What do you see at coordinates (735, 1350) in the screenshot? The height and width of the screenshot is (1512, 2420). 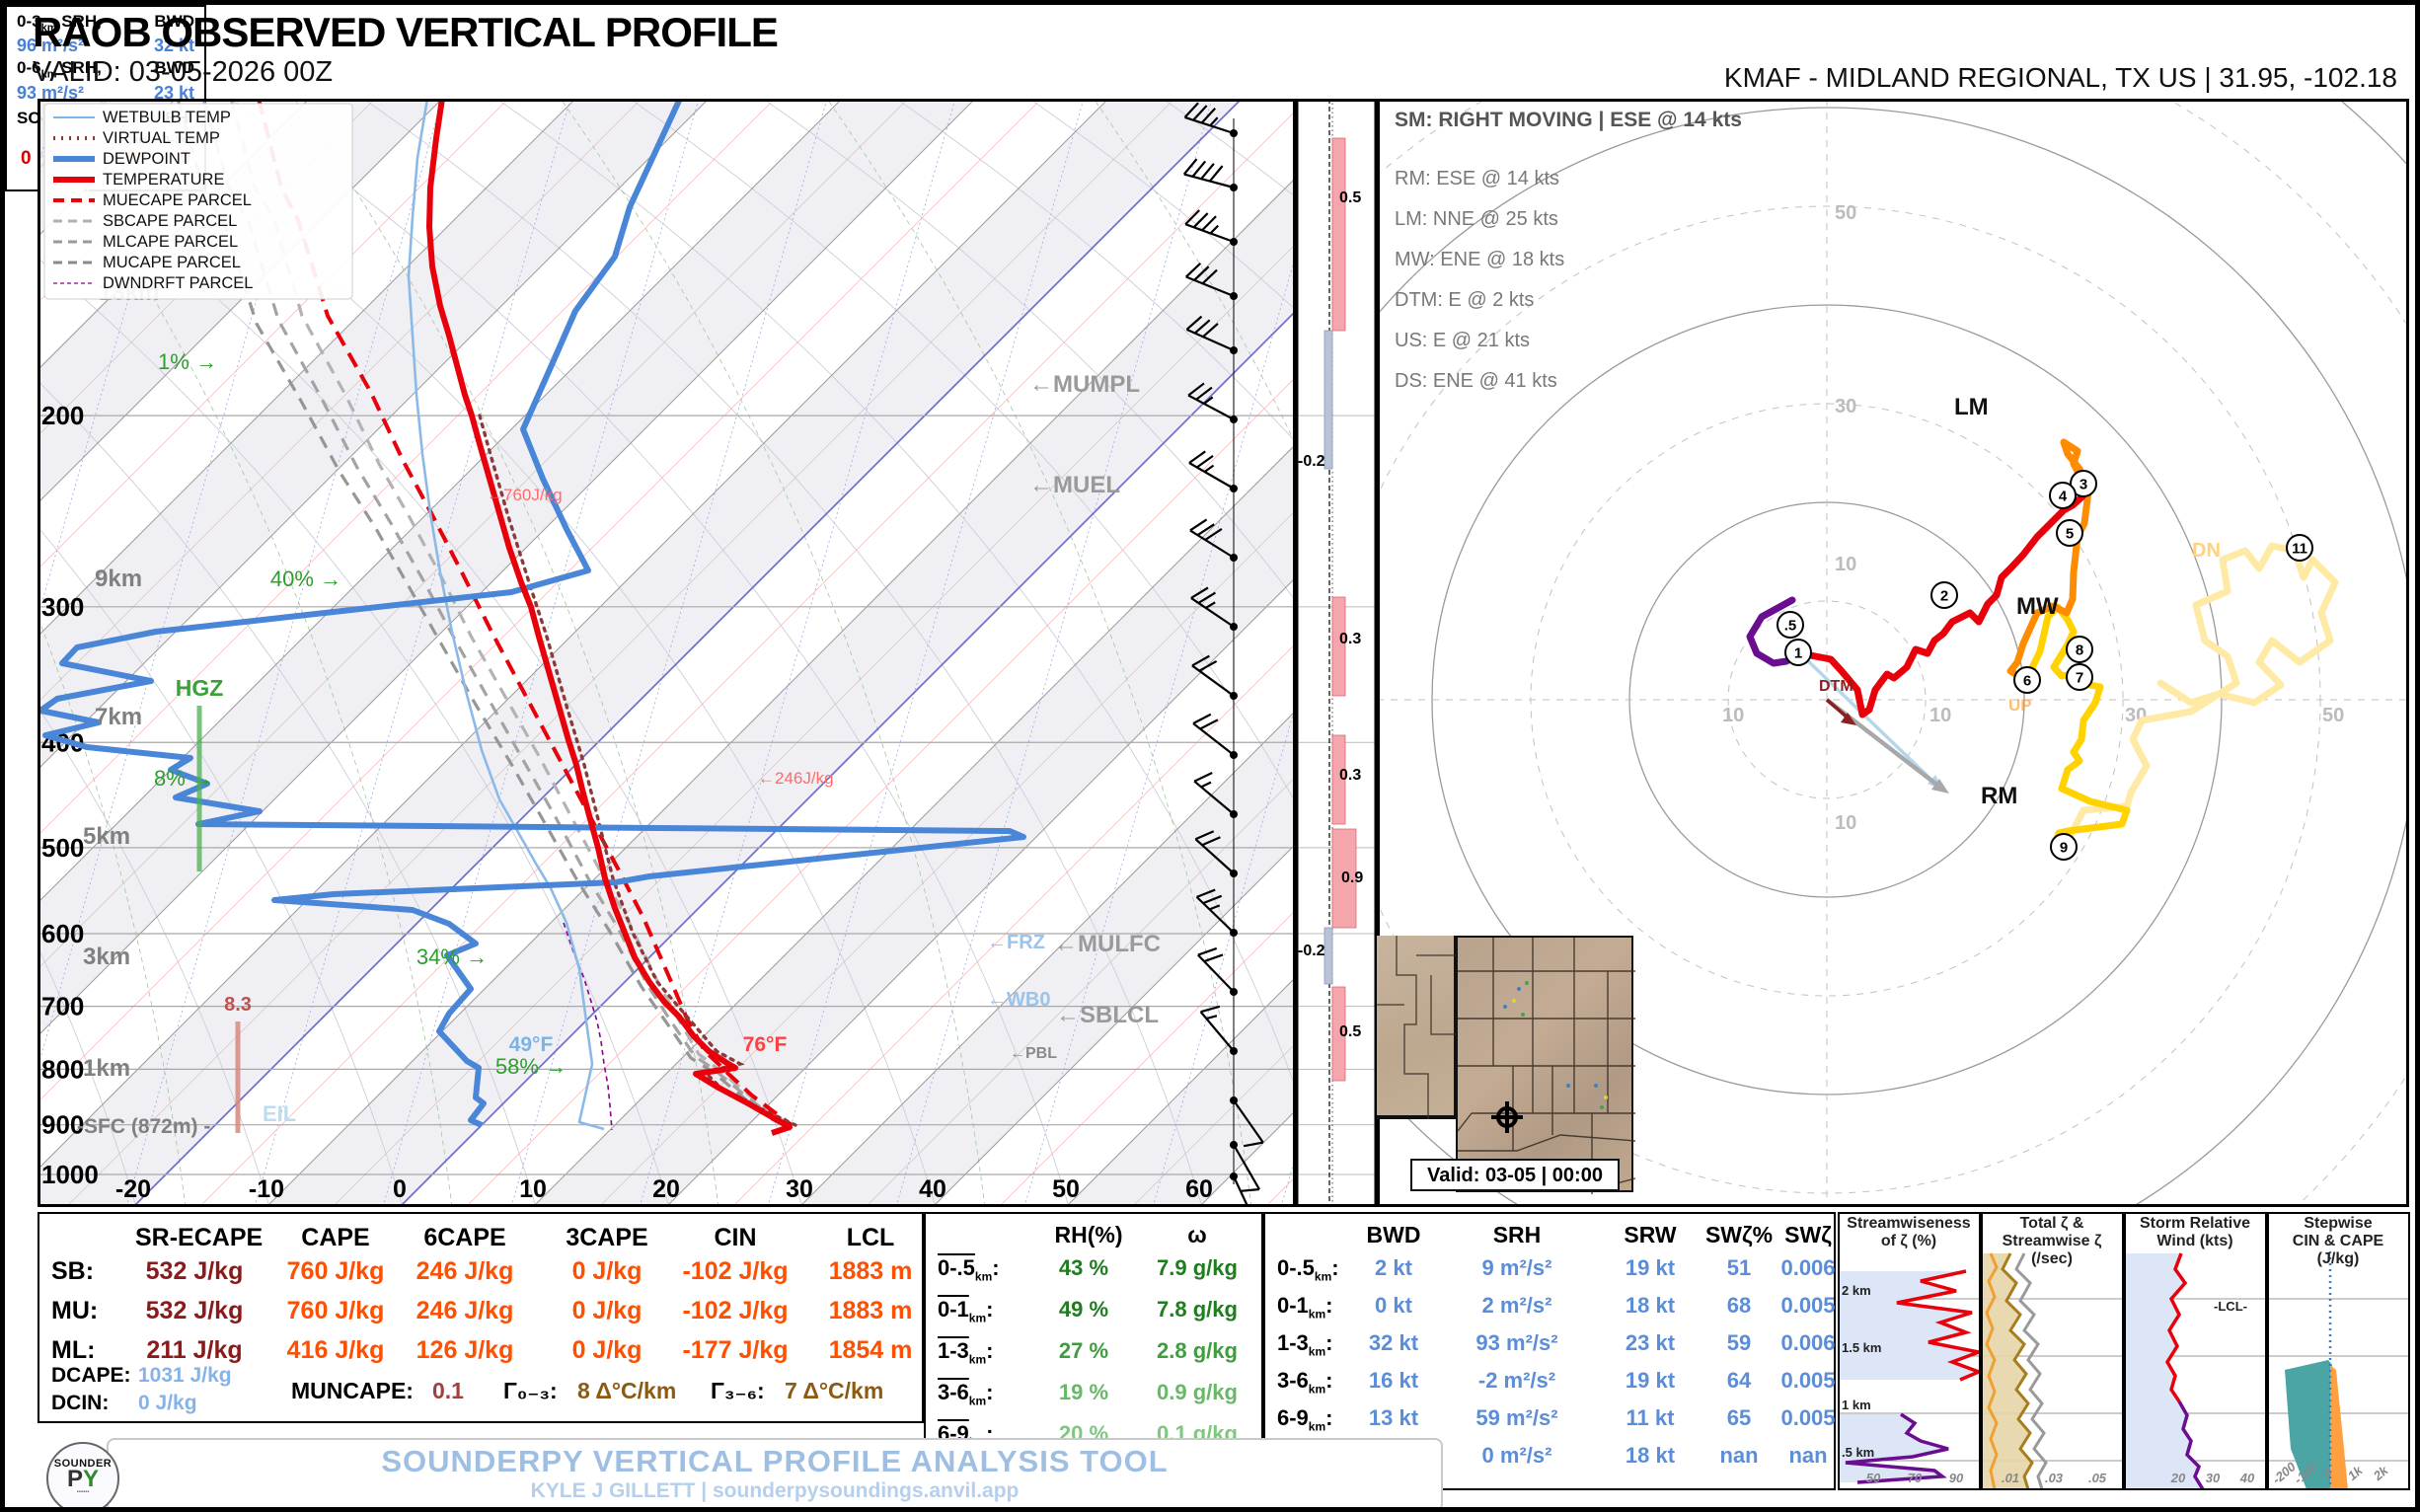 I see `thermo-value: -177 J/kg` at bounding box center [735, 1350].